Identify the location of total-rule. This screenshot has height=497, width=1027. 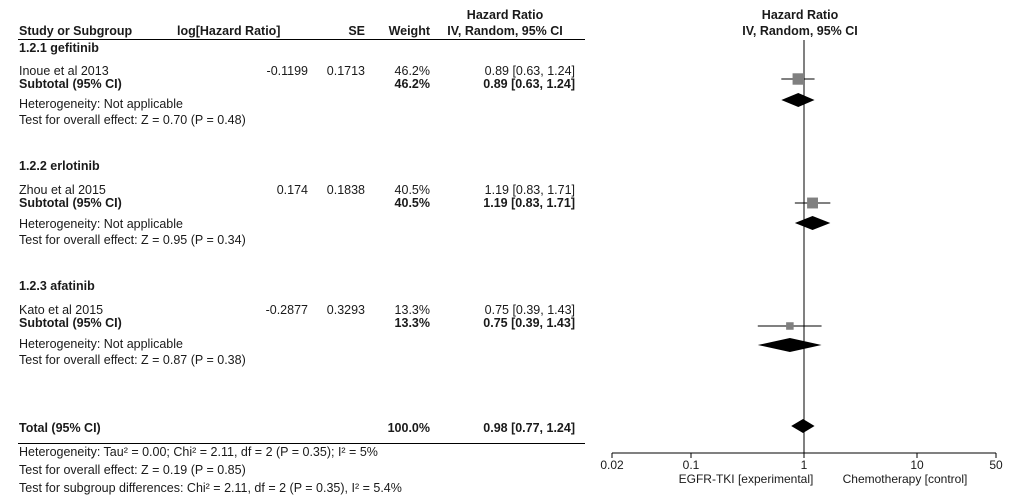
(301, 443).